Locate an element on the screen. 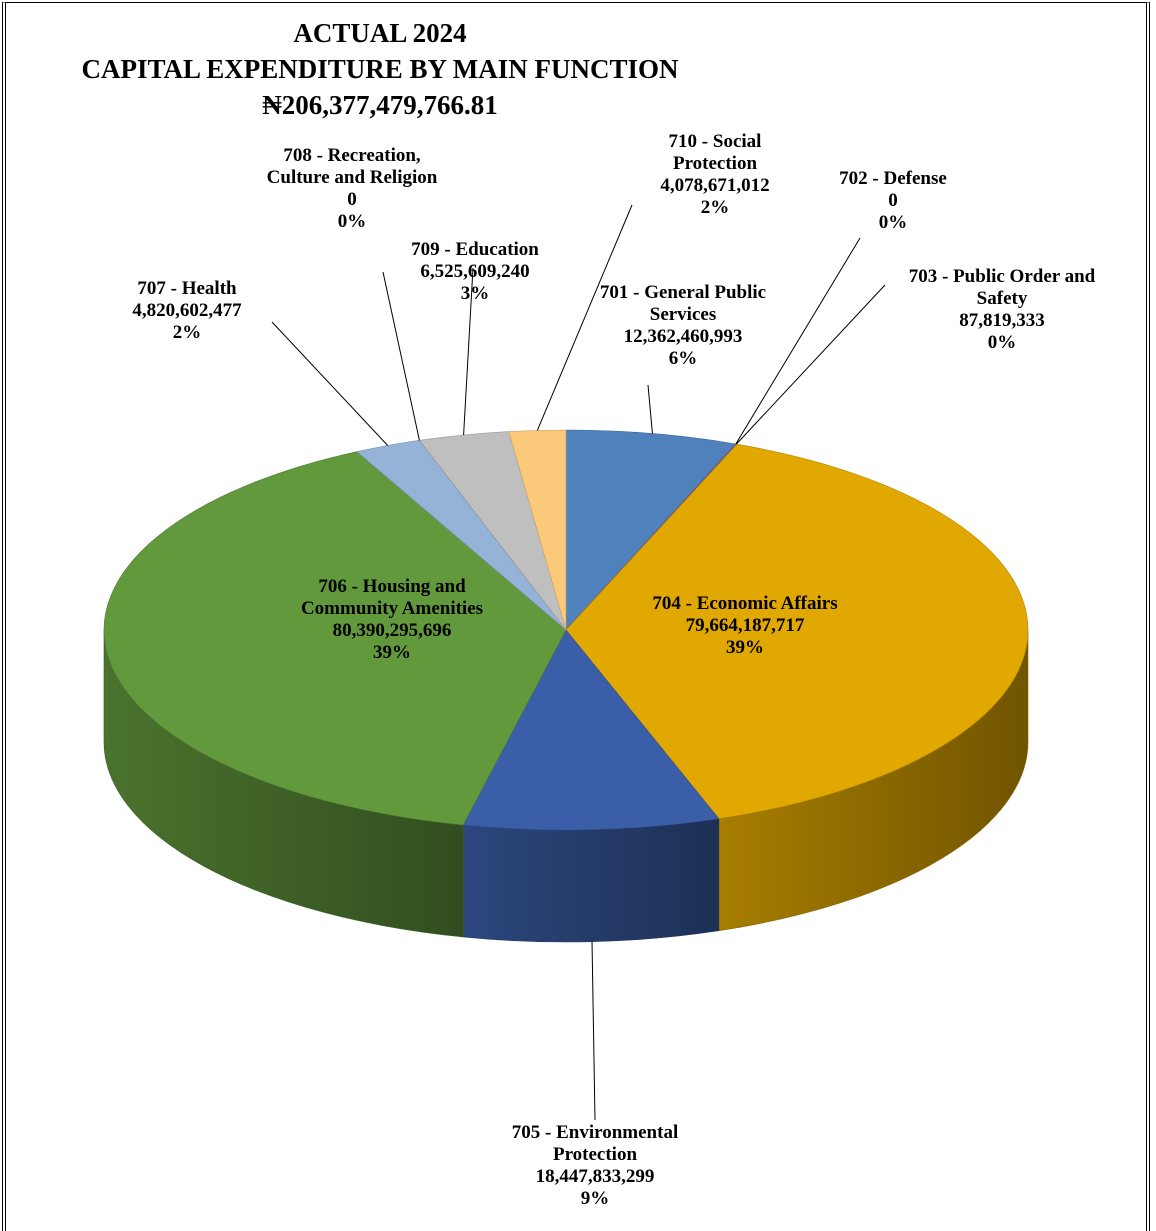 This screenshot has width=1156, height=1231. label-value: 4,078,671,012 is located at coordinates (715, 185).